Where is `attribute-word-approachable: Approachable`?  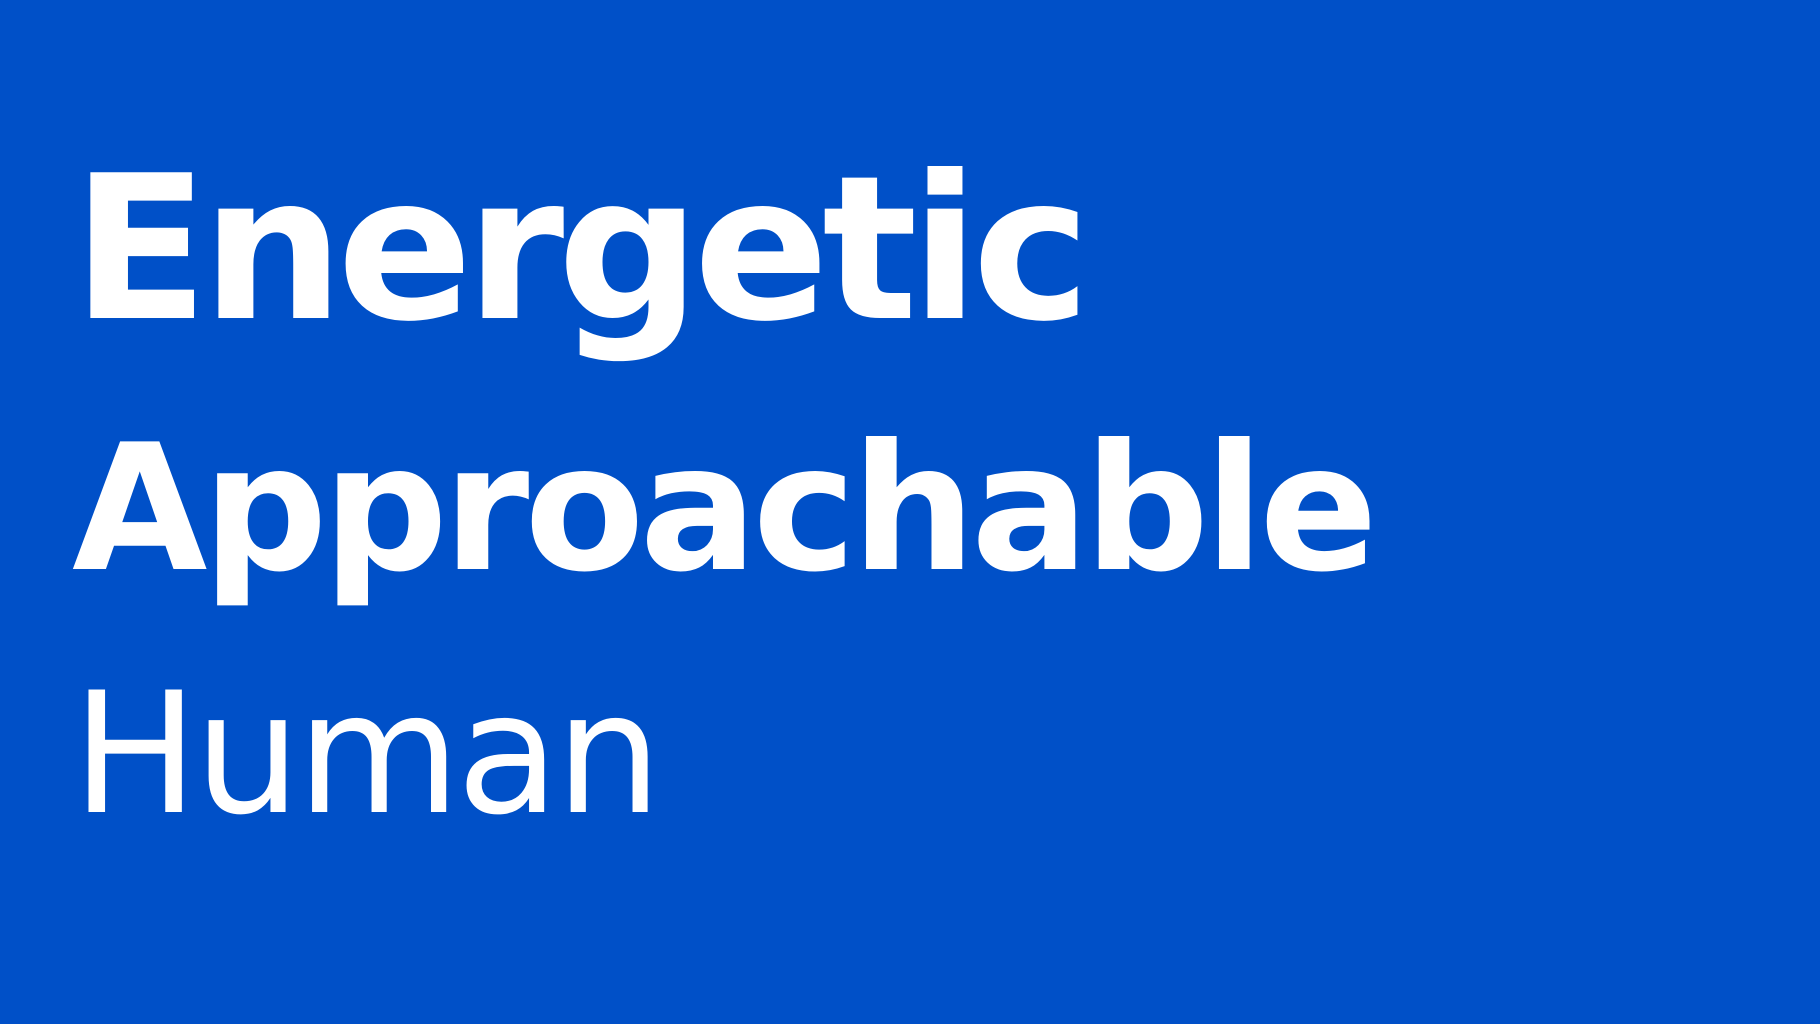 attribute-word-approachable: Approachable is located at coordinates (725, 509).